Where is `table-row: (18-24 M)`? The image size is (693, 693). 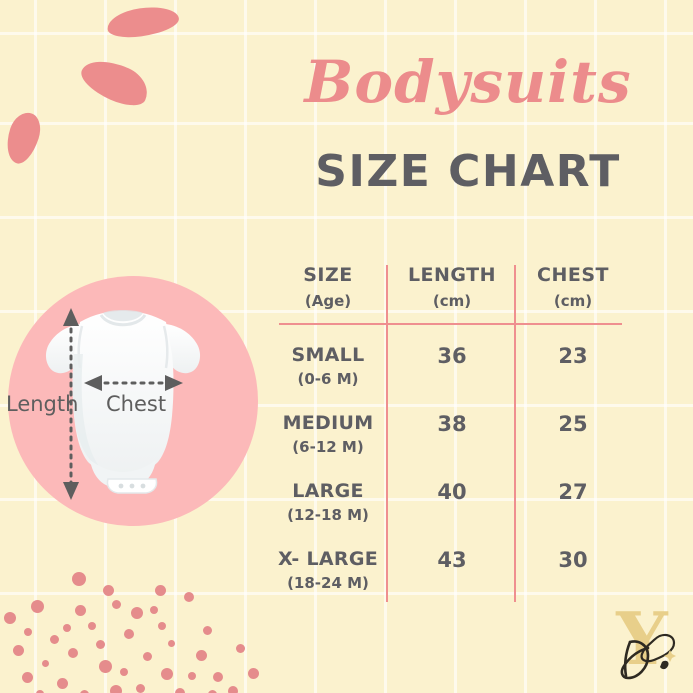 table-row: (18-24 M) is located at coordinates (328, 583).